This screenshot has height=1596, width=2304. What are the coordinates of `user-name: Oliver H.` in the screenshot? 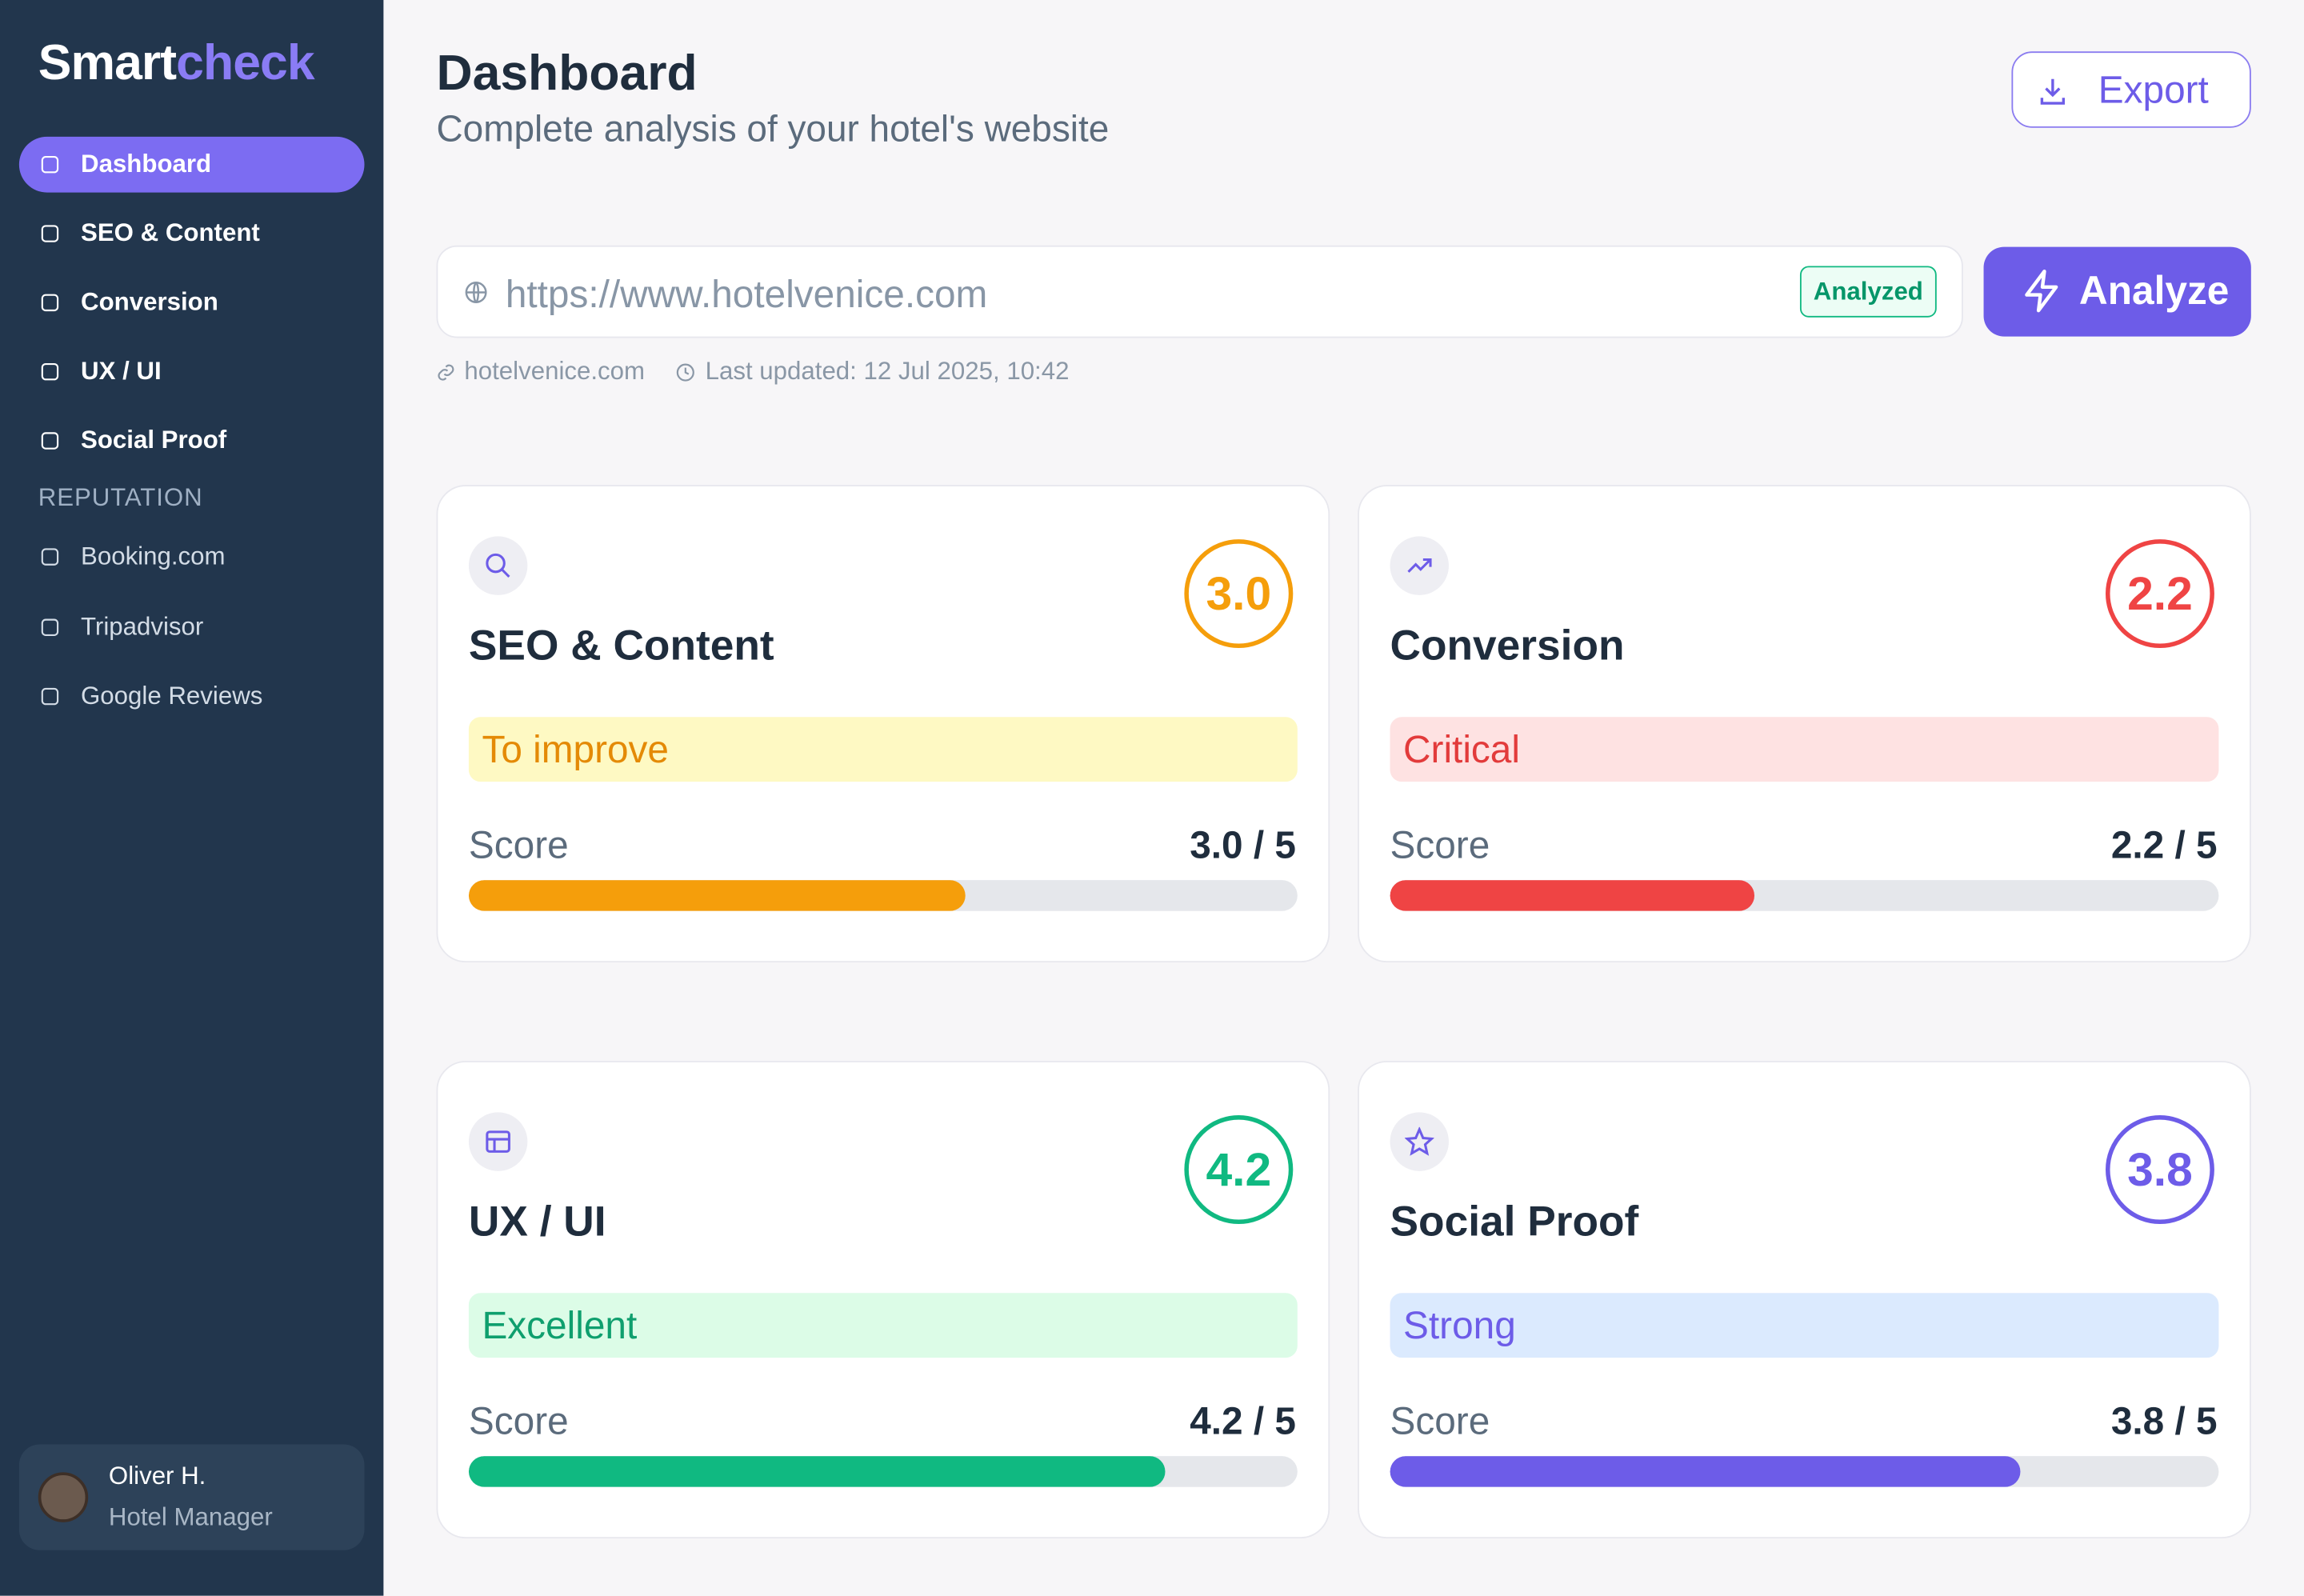 It's located at (157, 1476).